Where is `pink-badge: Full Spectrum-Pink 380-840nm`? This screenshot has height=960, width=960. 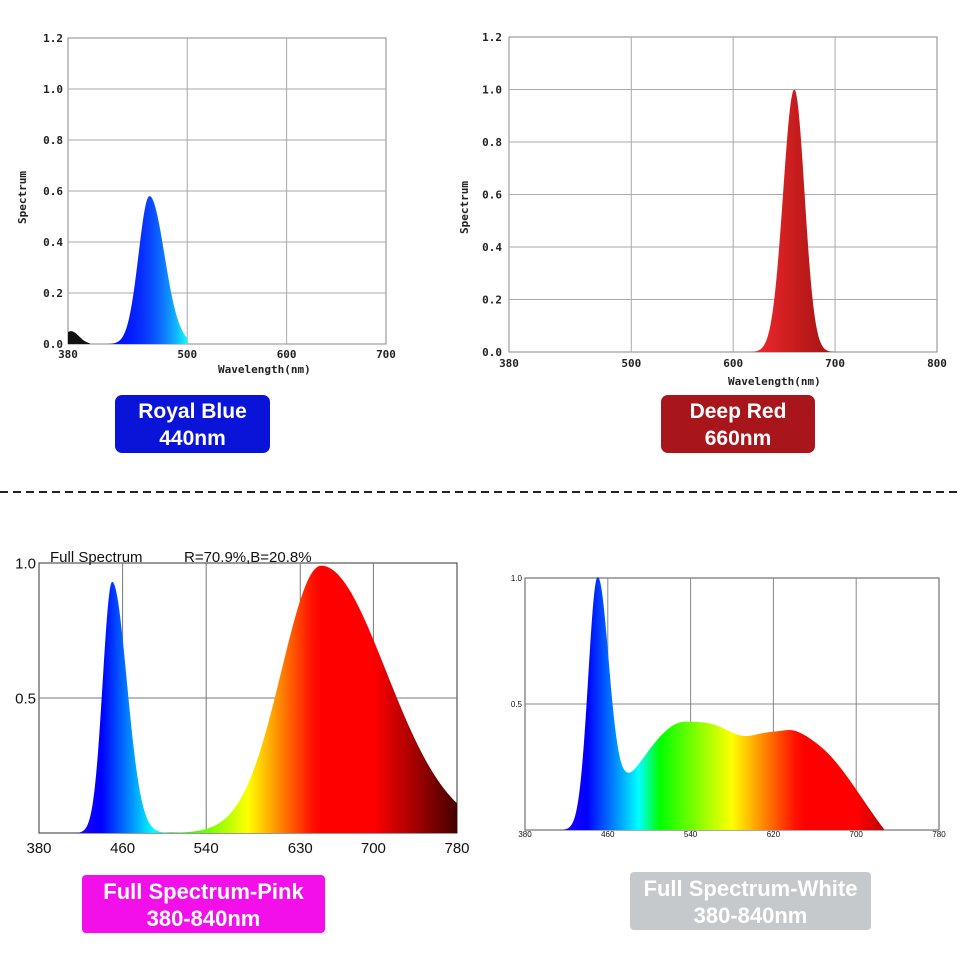 pink-badge: Full Spectrum-Pink 380-840nm is located at coordinates (203, 904).